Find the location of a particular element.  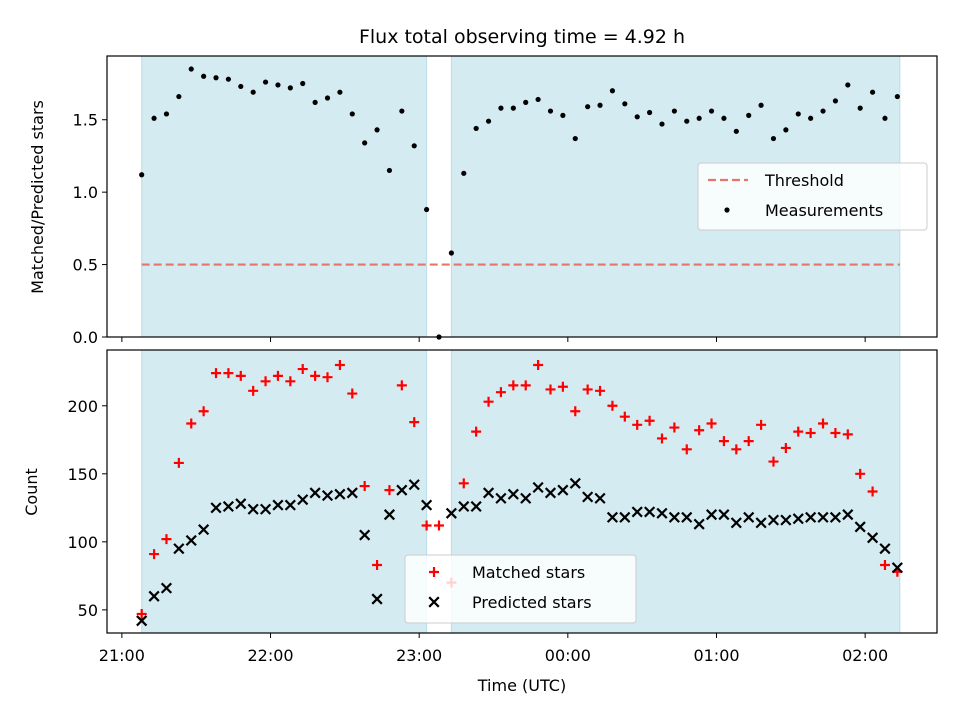

x-tick-label: 21:00 is located at coordinates (122, 655).